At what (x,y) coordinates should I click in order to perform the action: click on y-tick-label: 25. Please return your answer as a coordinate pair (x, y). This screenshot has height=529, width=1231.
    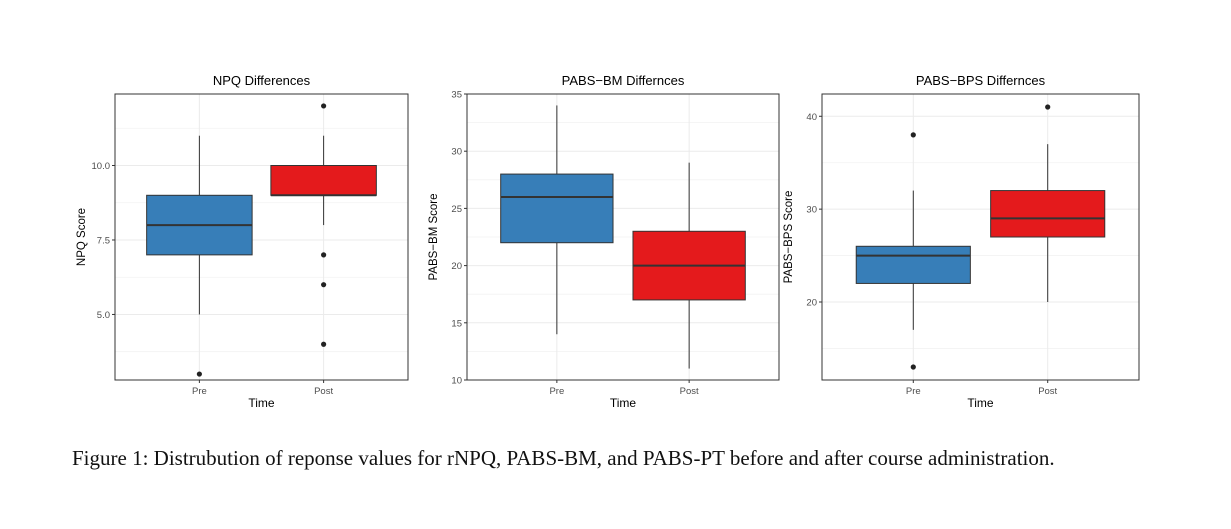
    Looking at the image, I should click on (456, 209).